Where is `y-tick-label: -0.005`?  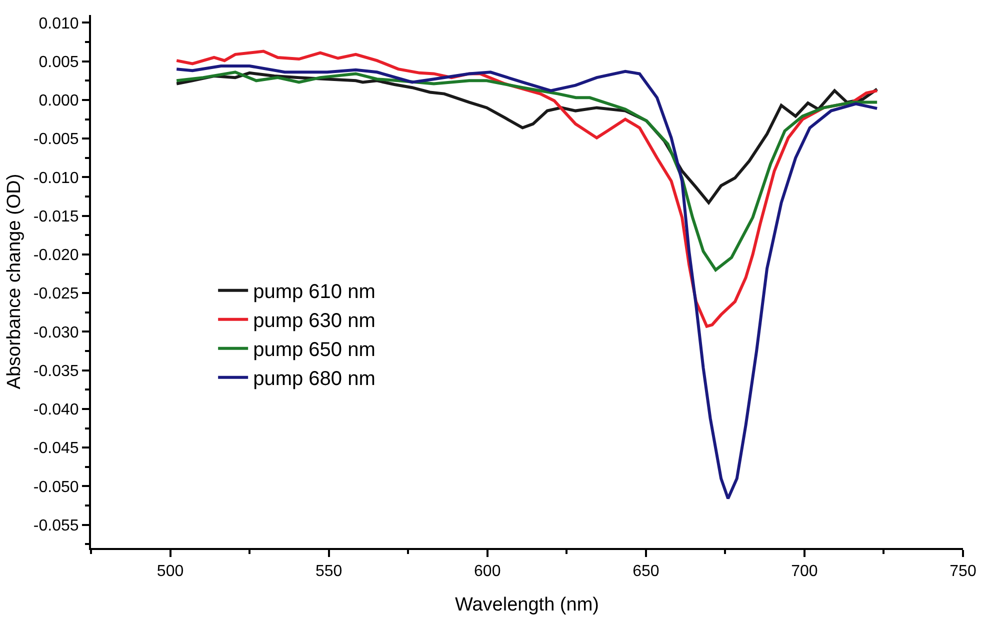 y-tick-label: -0.005 is located at coordinates (56, 139).